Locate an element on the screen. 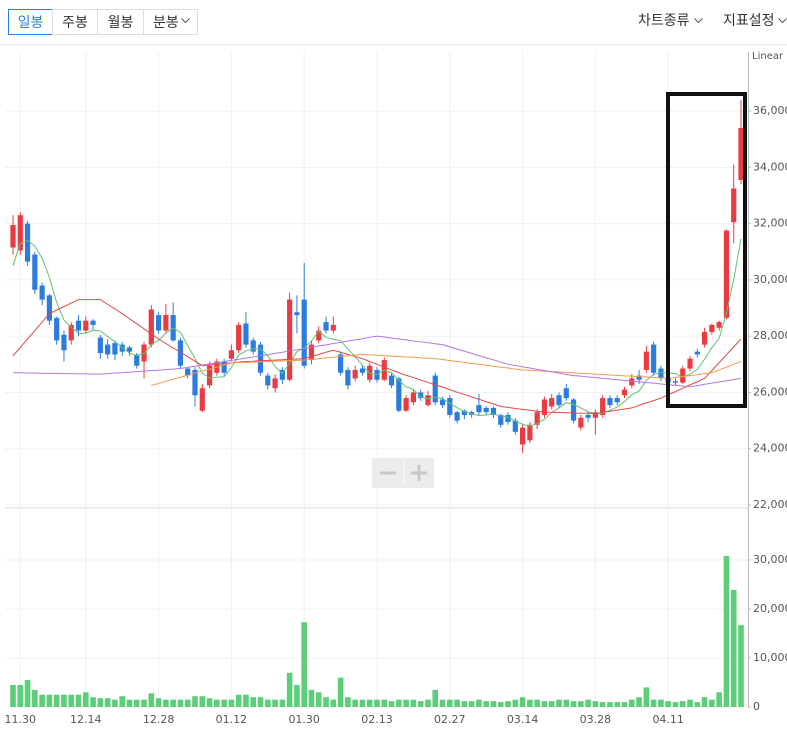  zoom-control is located at coordinates (403, 473).